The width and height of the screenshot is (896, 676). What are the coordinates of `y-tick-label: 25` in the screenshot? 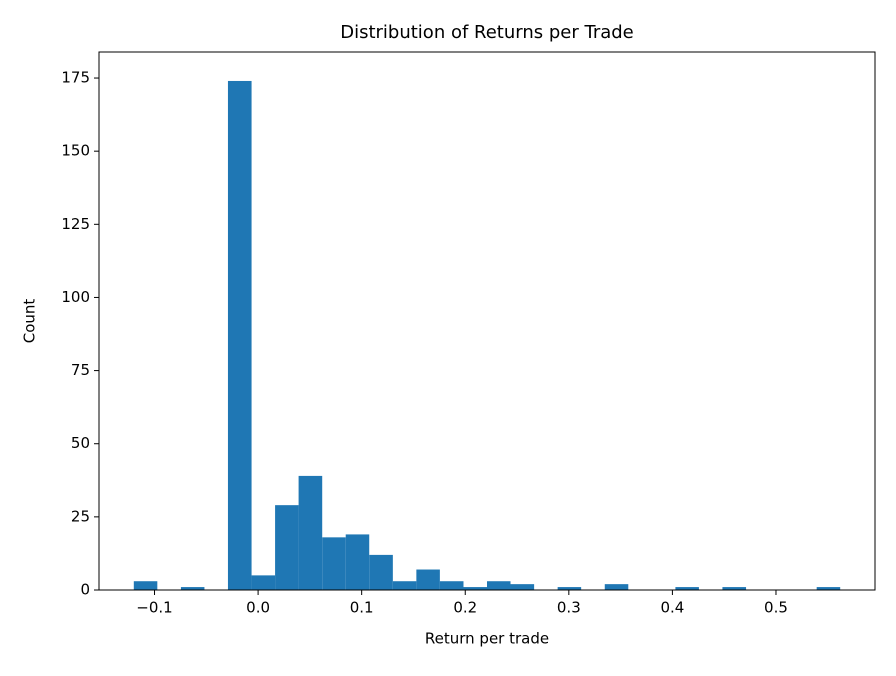 It's located at (80, 516).